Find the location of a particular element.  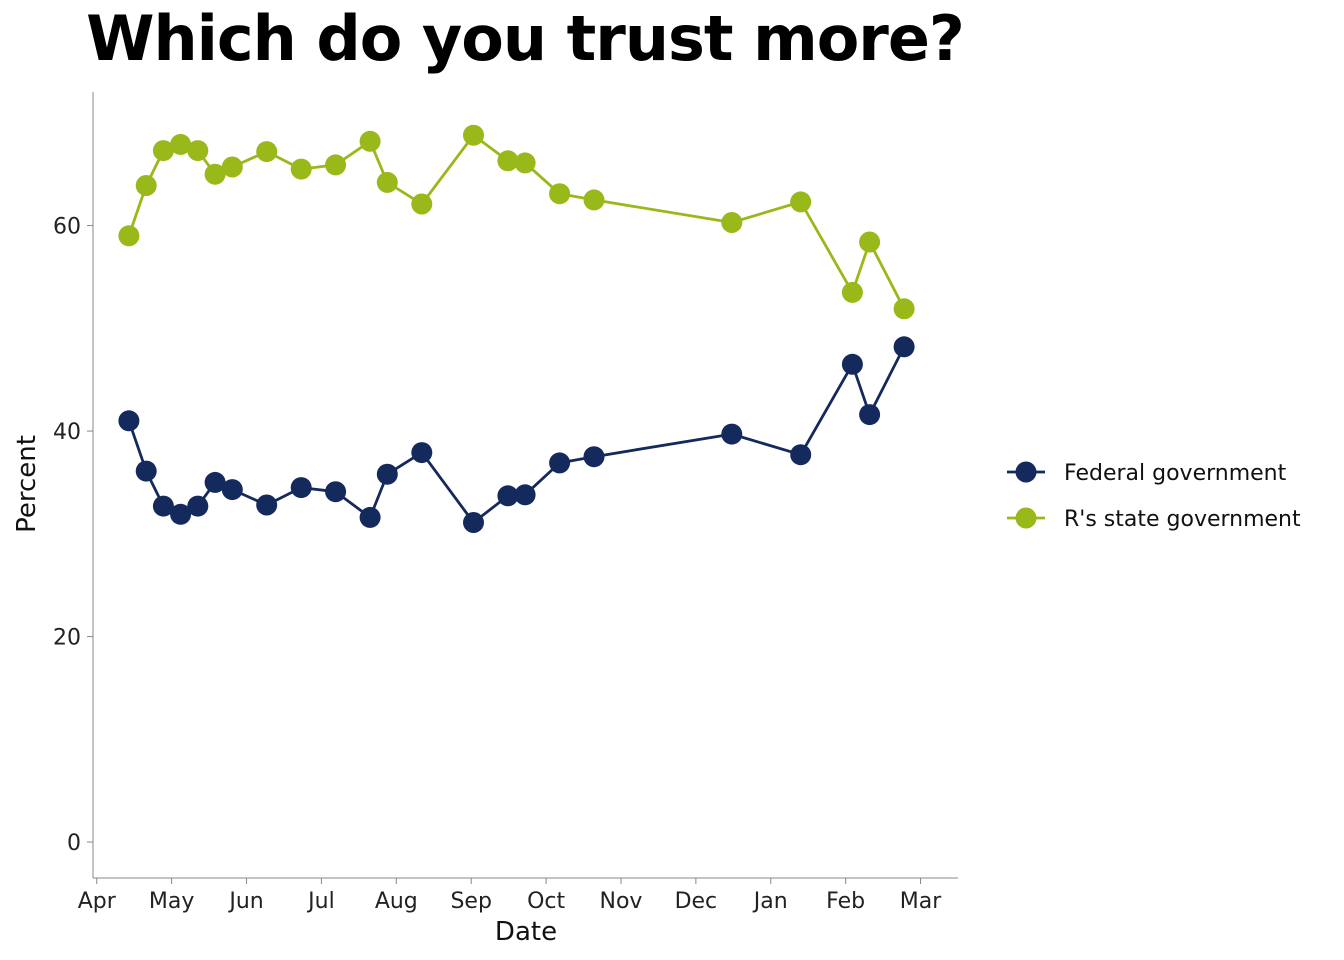

x-tick-label: Dec is located at coordinates (696, 901).